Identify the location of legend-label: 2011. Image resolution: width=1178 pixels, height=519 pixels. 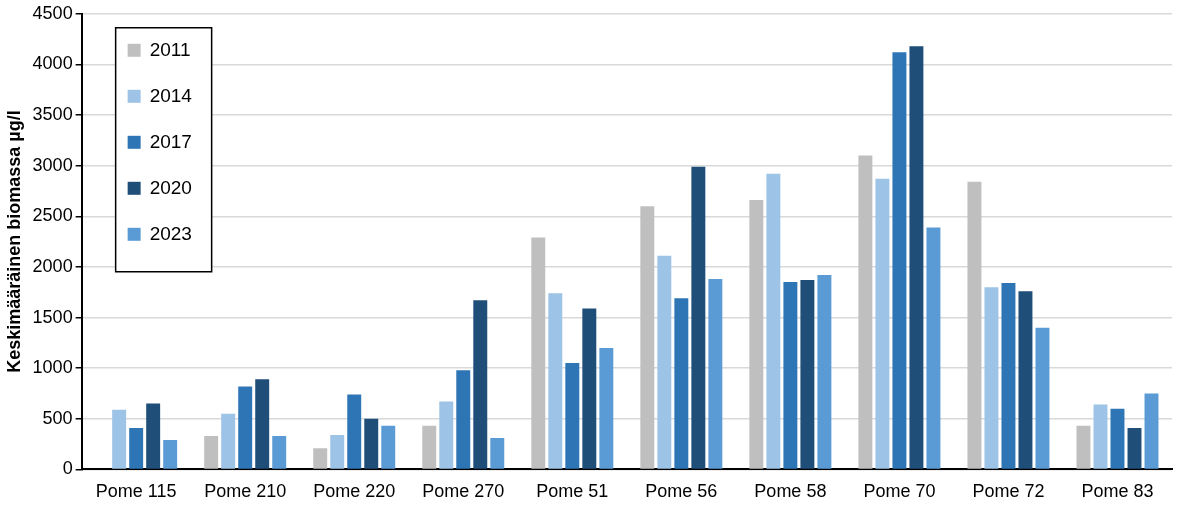
(170, 50).